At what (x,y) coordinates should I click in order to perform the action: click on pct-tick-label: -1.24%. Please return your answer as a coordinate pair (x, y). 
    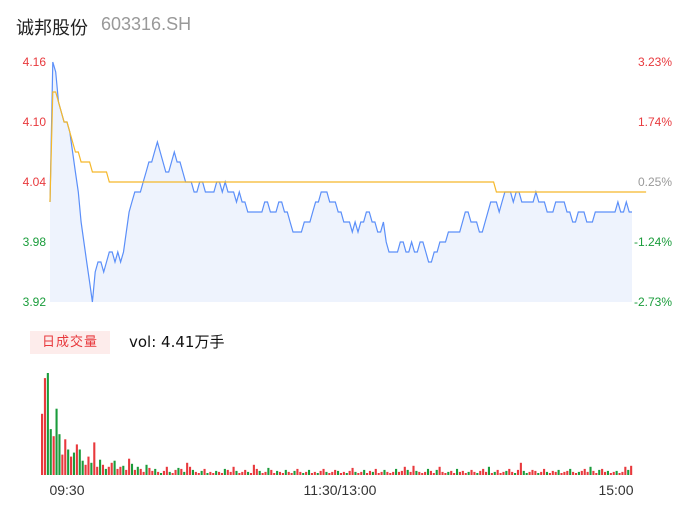
    Looking at the image, I should click on (653, 242).